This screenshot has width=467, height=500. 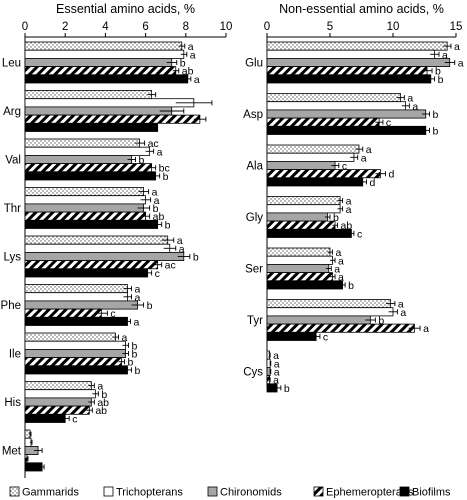 What do you see at coordinates (391, 175) in the screenshot?
I see `nonessential-ala-ephemeropterans-sig-label: d` at bounding box center [391, 175].